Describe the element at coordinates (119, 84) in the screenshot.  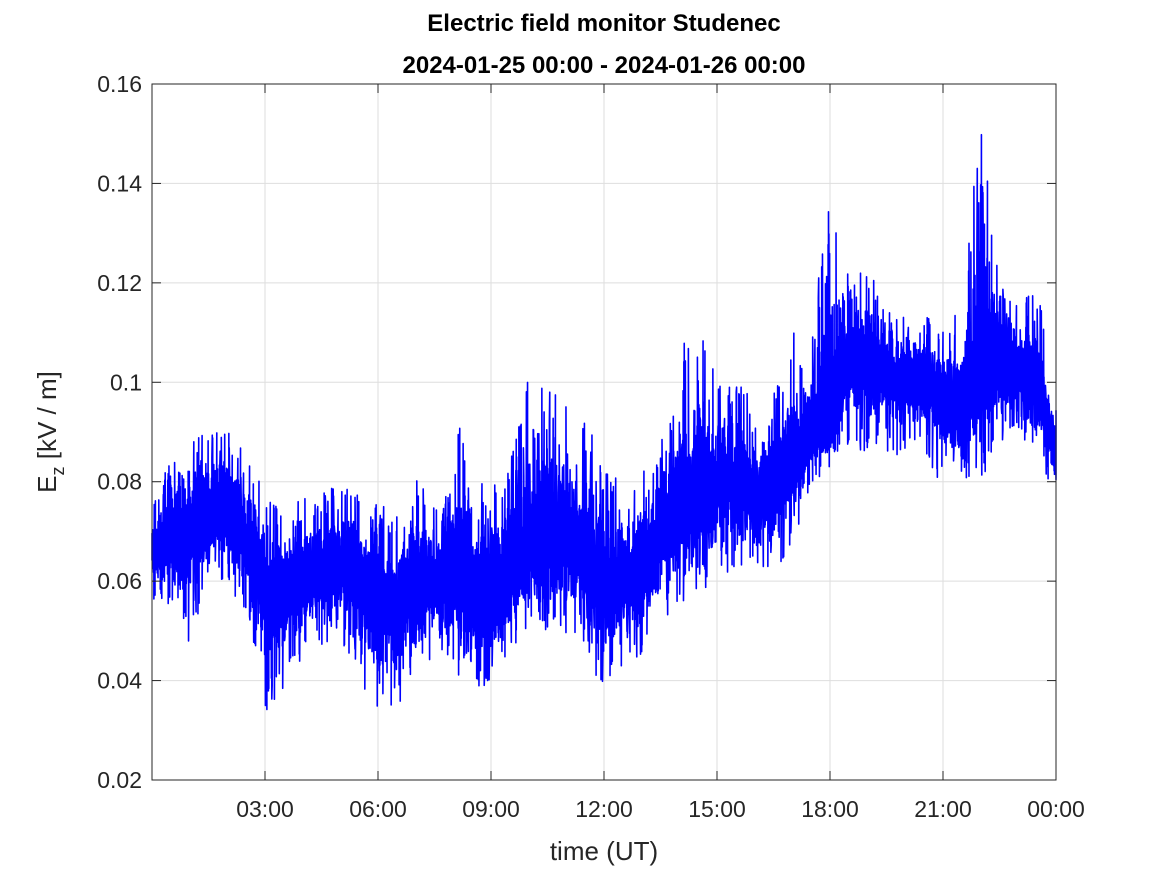
I see `y-tick-label: 0.16` at that location.